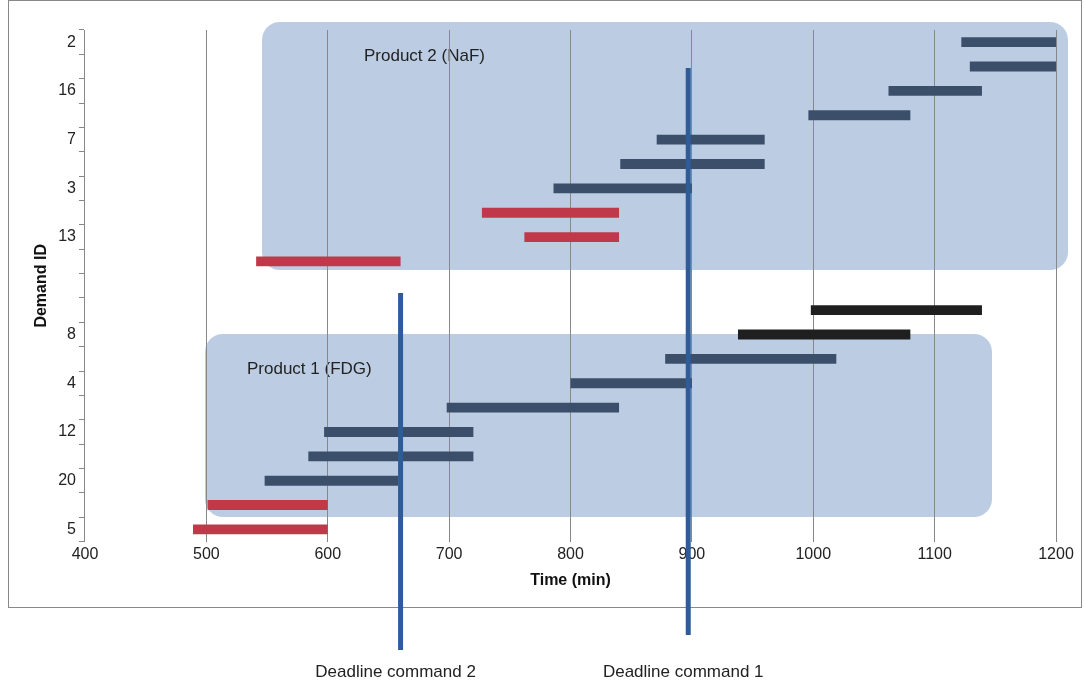  Describe the element at coordinates (41, 286) in the screenshot. I see `y-axis-title: Demand ID` at that location.